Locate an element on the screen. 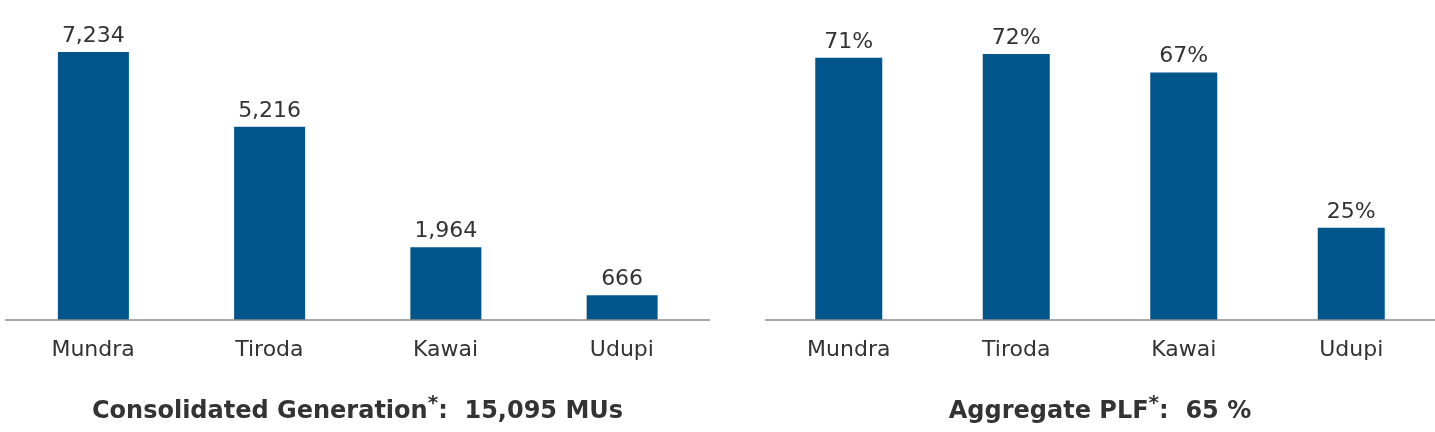 This screenshot has width=1435, height=432. data-label: 5,216 is located at coordinates (270, 109).